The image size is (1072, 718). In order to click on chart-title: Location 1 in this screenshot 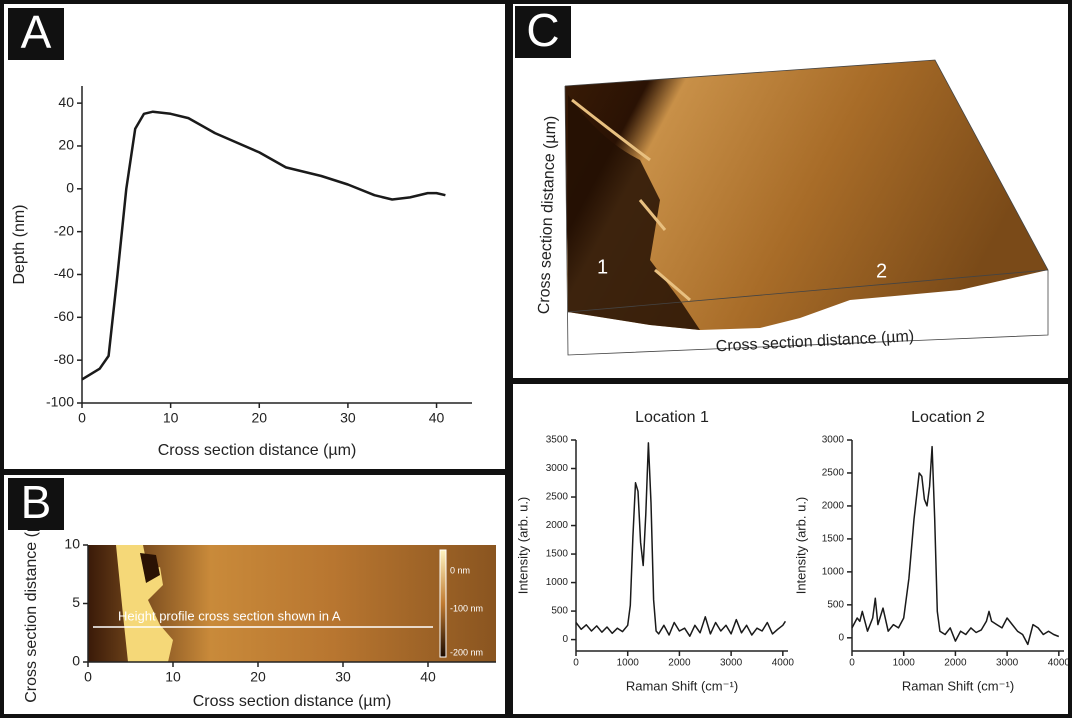, I will do `click(672, 417)`.